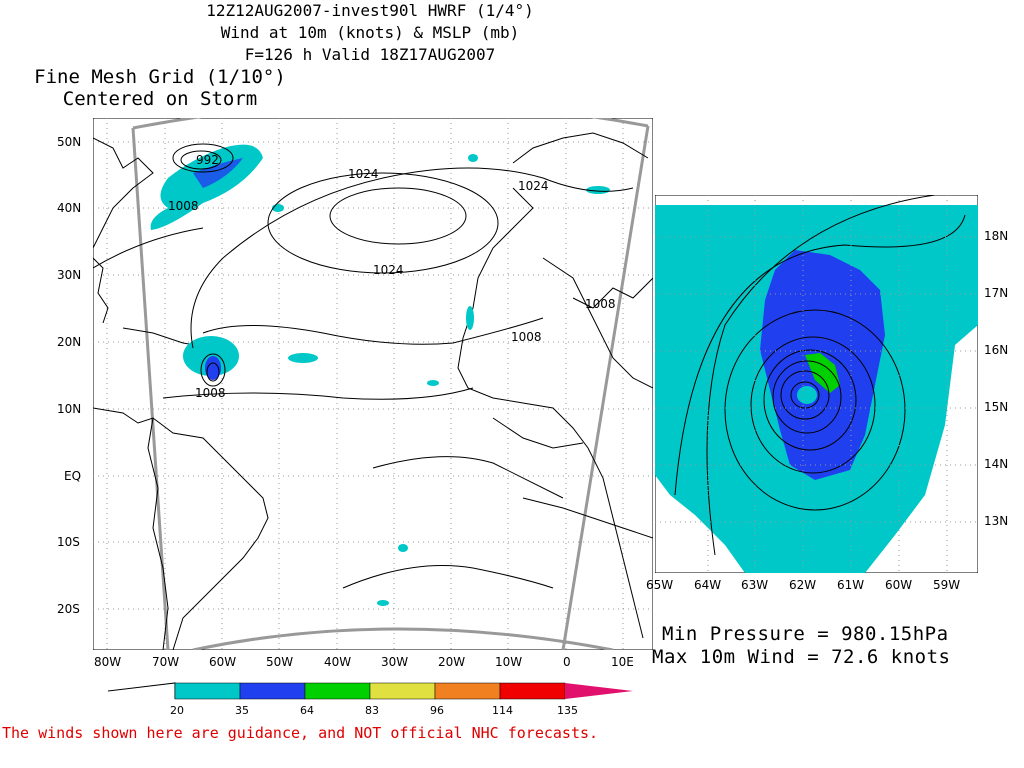 Image resolution: width=1024 pixels, height=768 pixels. I want to click on min-pressure: Min Pressure = 980.15hPa, so click(805, 634).